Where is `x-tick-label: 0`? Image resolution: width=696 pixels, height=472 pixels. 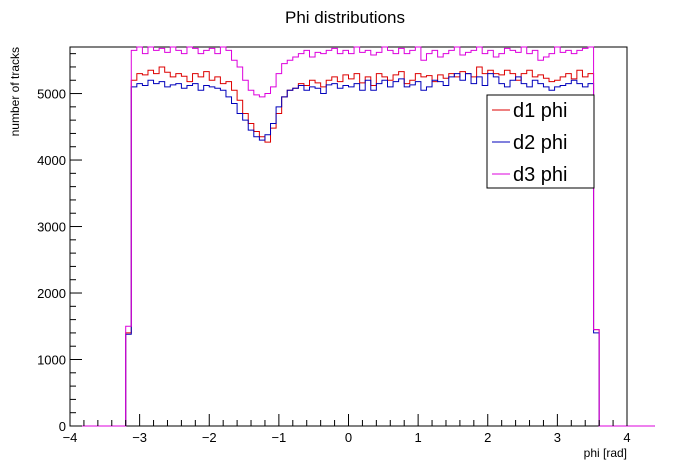 x-tick-label: 0 is located at coordinates (348, 437).